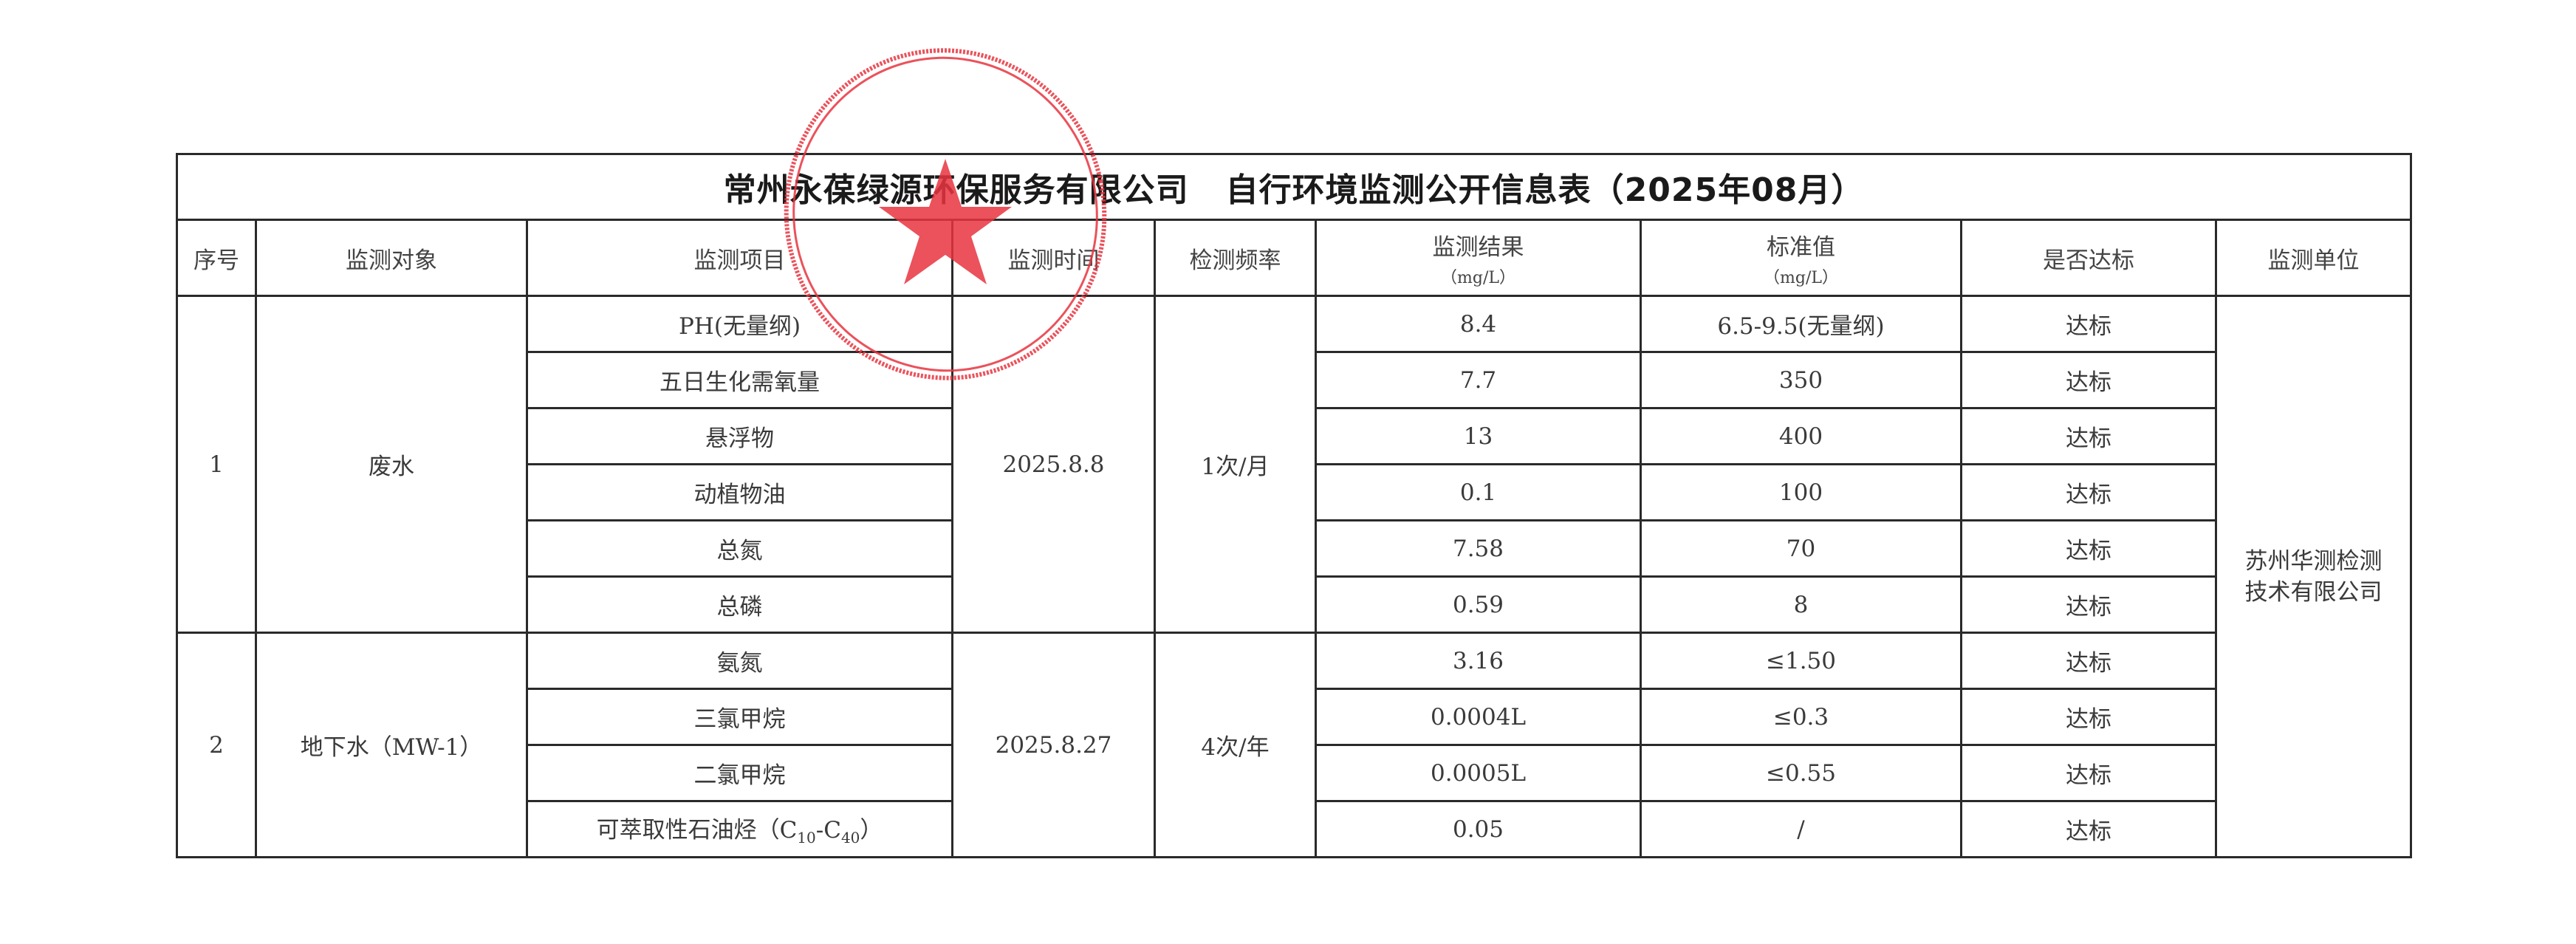 The height and width of the screenshot is (944, 2576). I want to click on cell-standard: 8, so click(1801, 605).